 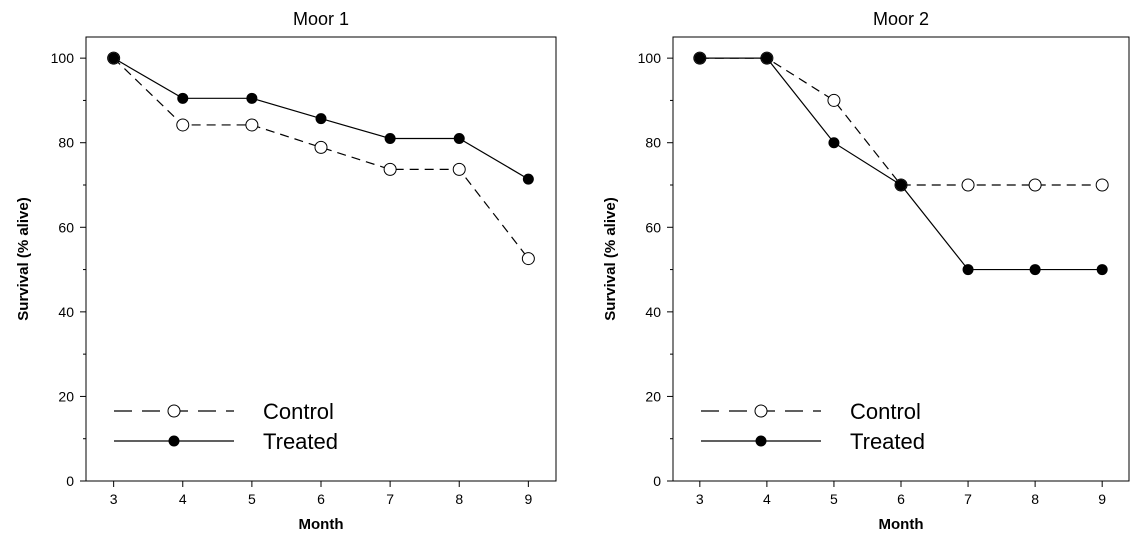 I want to click on series-line-treated, so click(x=901, y=164).